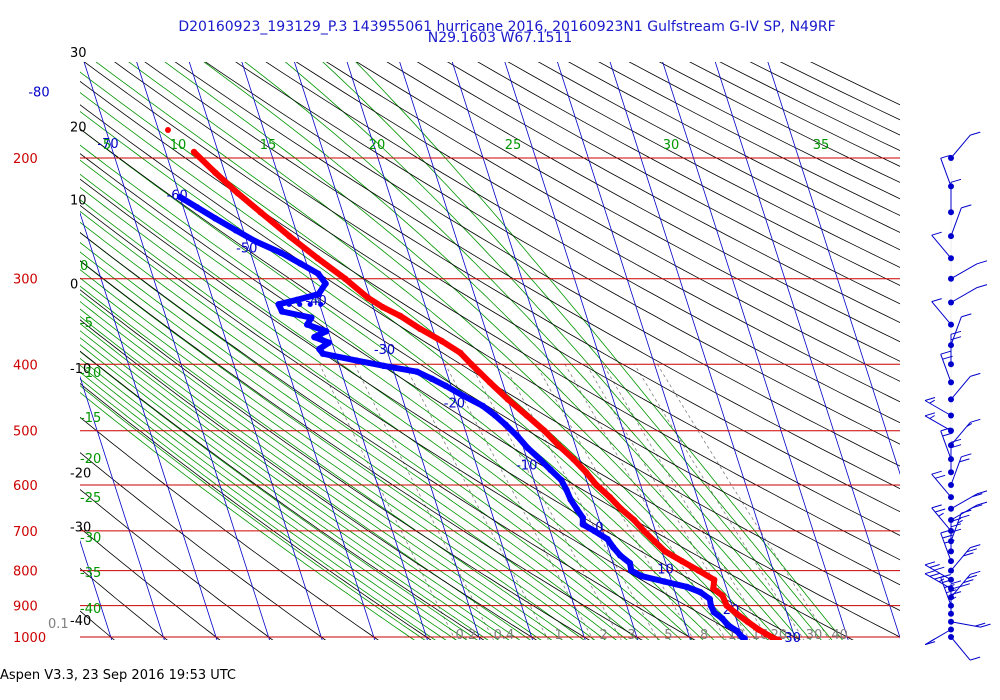 This screenshot has height=700, width=1000. Describe the element at coordinates (90, 609) in the screenshot. I see `moist-adiabat-left-label: -40` at that location.